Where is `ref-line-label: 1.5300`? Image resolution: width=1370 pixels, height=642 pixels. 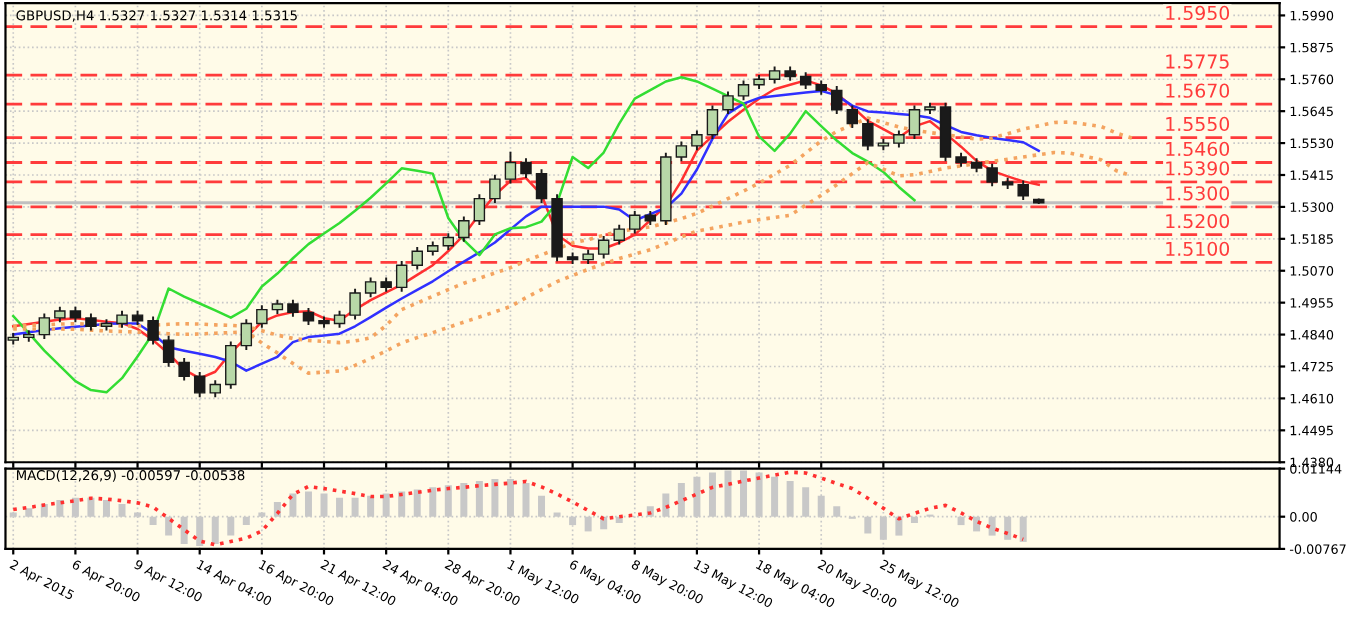
ref-line-label: 1.5300 is located at coordinates (1198, 193).